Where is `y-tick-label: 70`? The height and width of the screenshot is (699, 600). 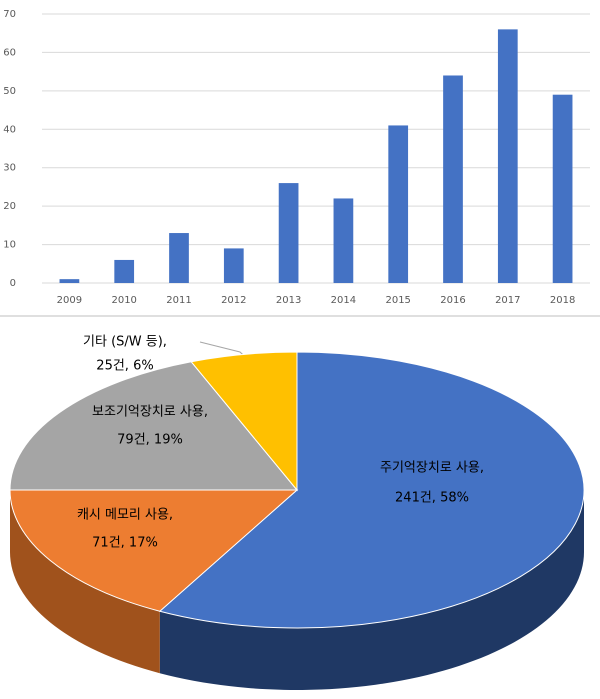 y-tick-label: 70 is located at coordinates (9, 14).